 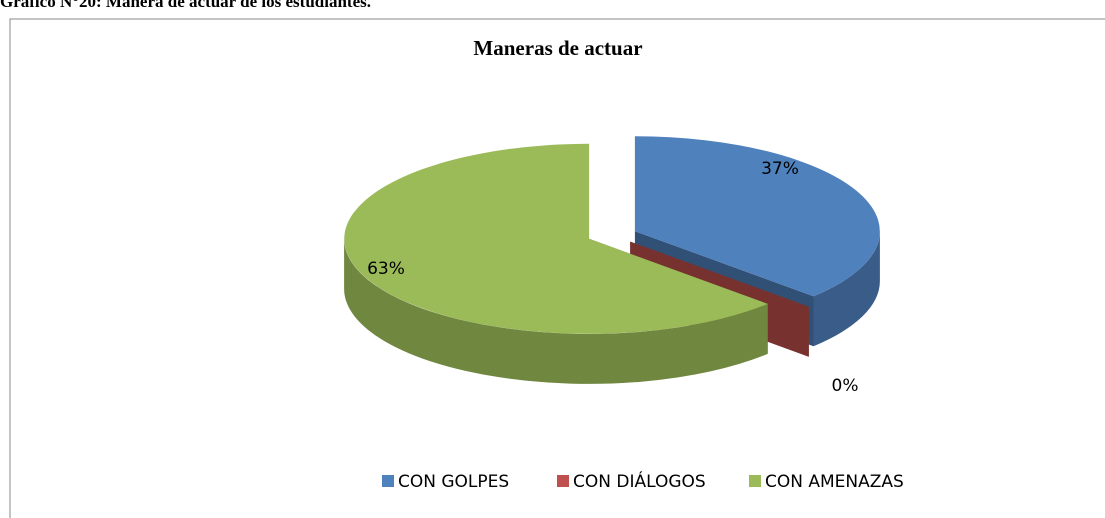 What do you see at coordinates (453, 482) in the screenshot?
I see `legend-label: CON GOLPES` at bounding box center [453, 482].